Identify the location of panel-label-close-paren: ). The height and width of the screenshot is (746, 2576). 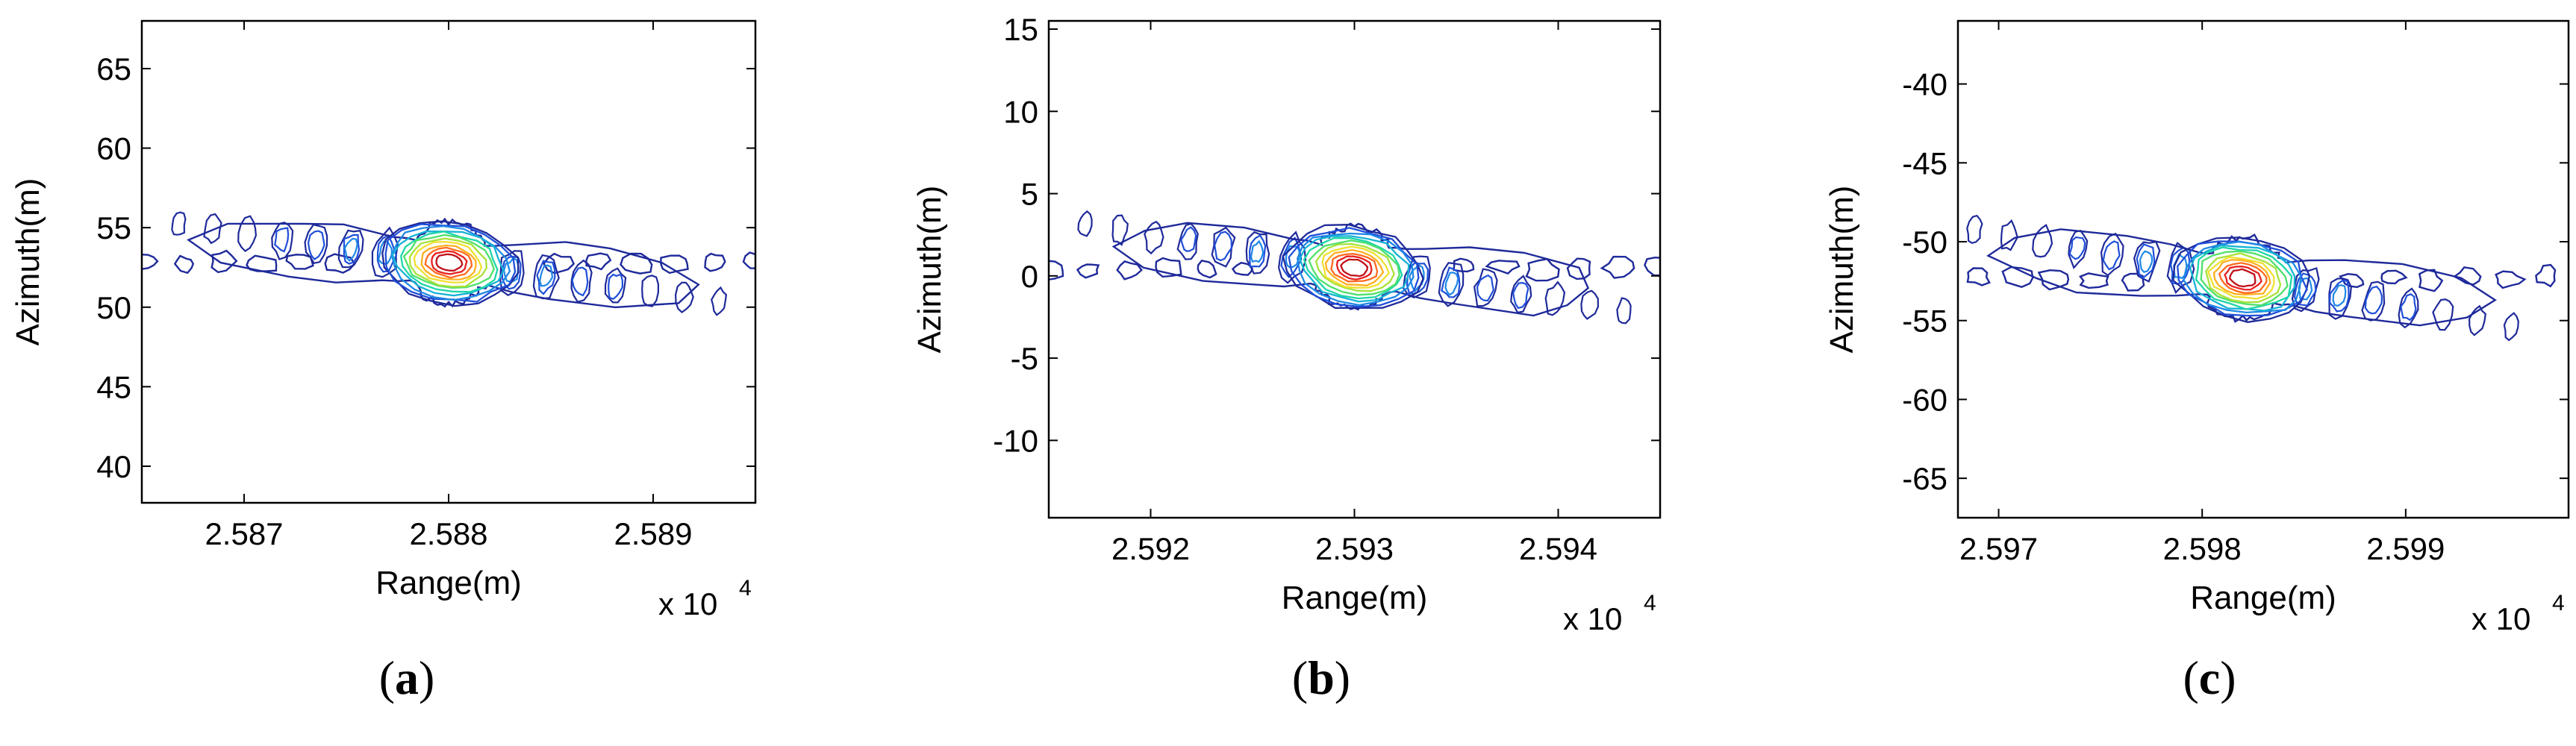
(2228, 677).